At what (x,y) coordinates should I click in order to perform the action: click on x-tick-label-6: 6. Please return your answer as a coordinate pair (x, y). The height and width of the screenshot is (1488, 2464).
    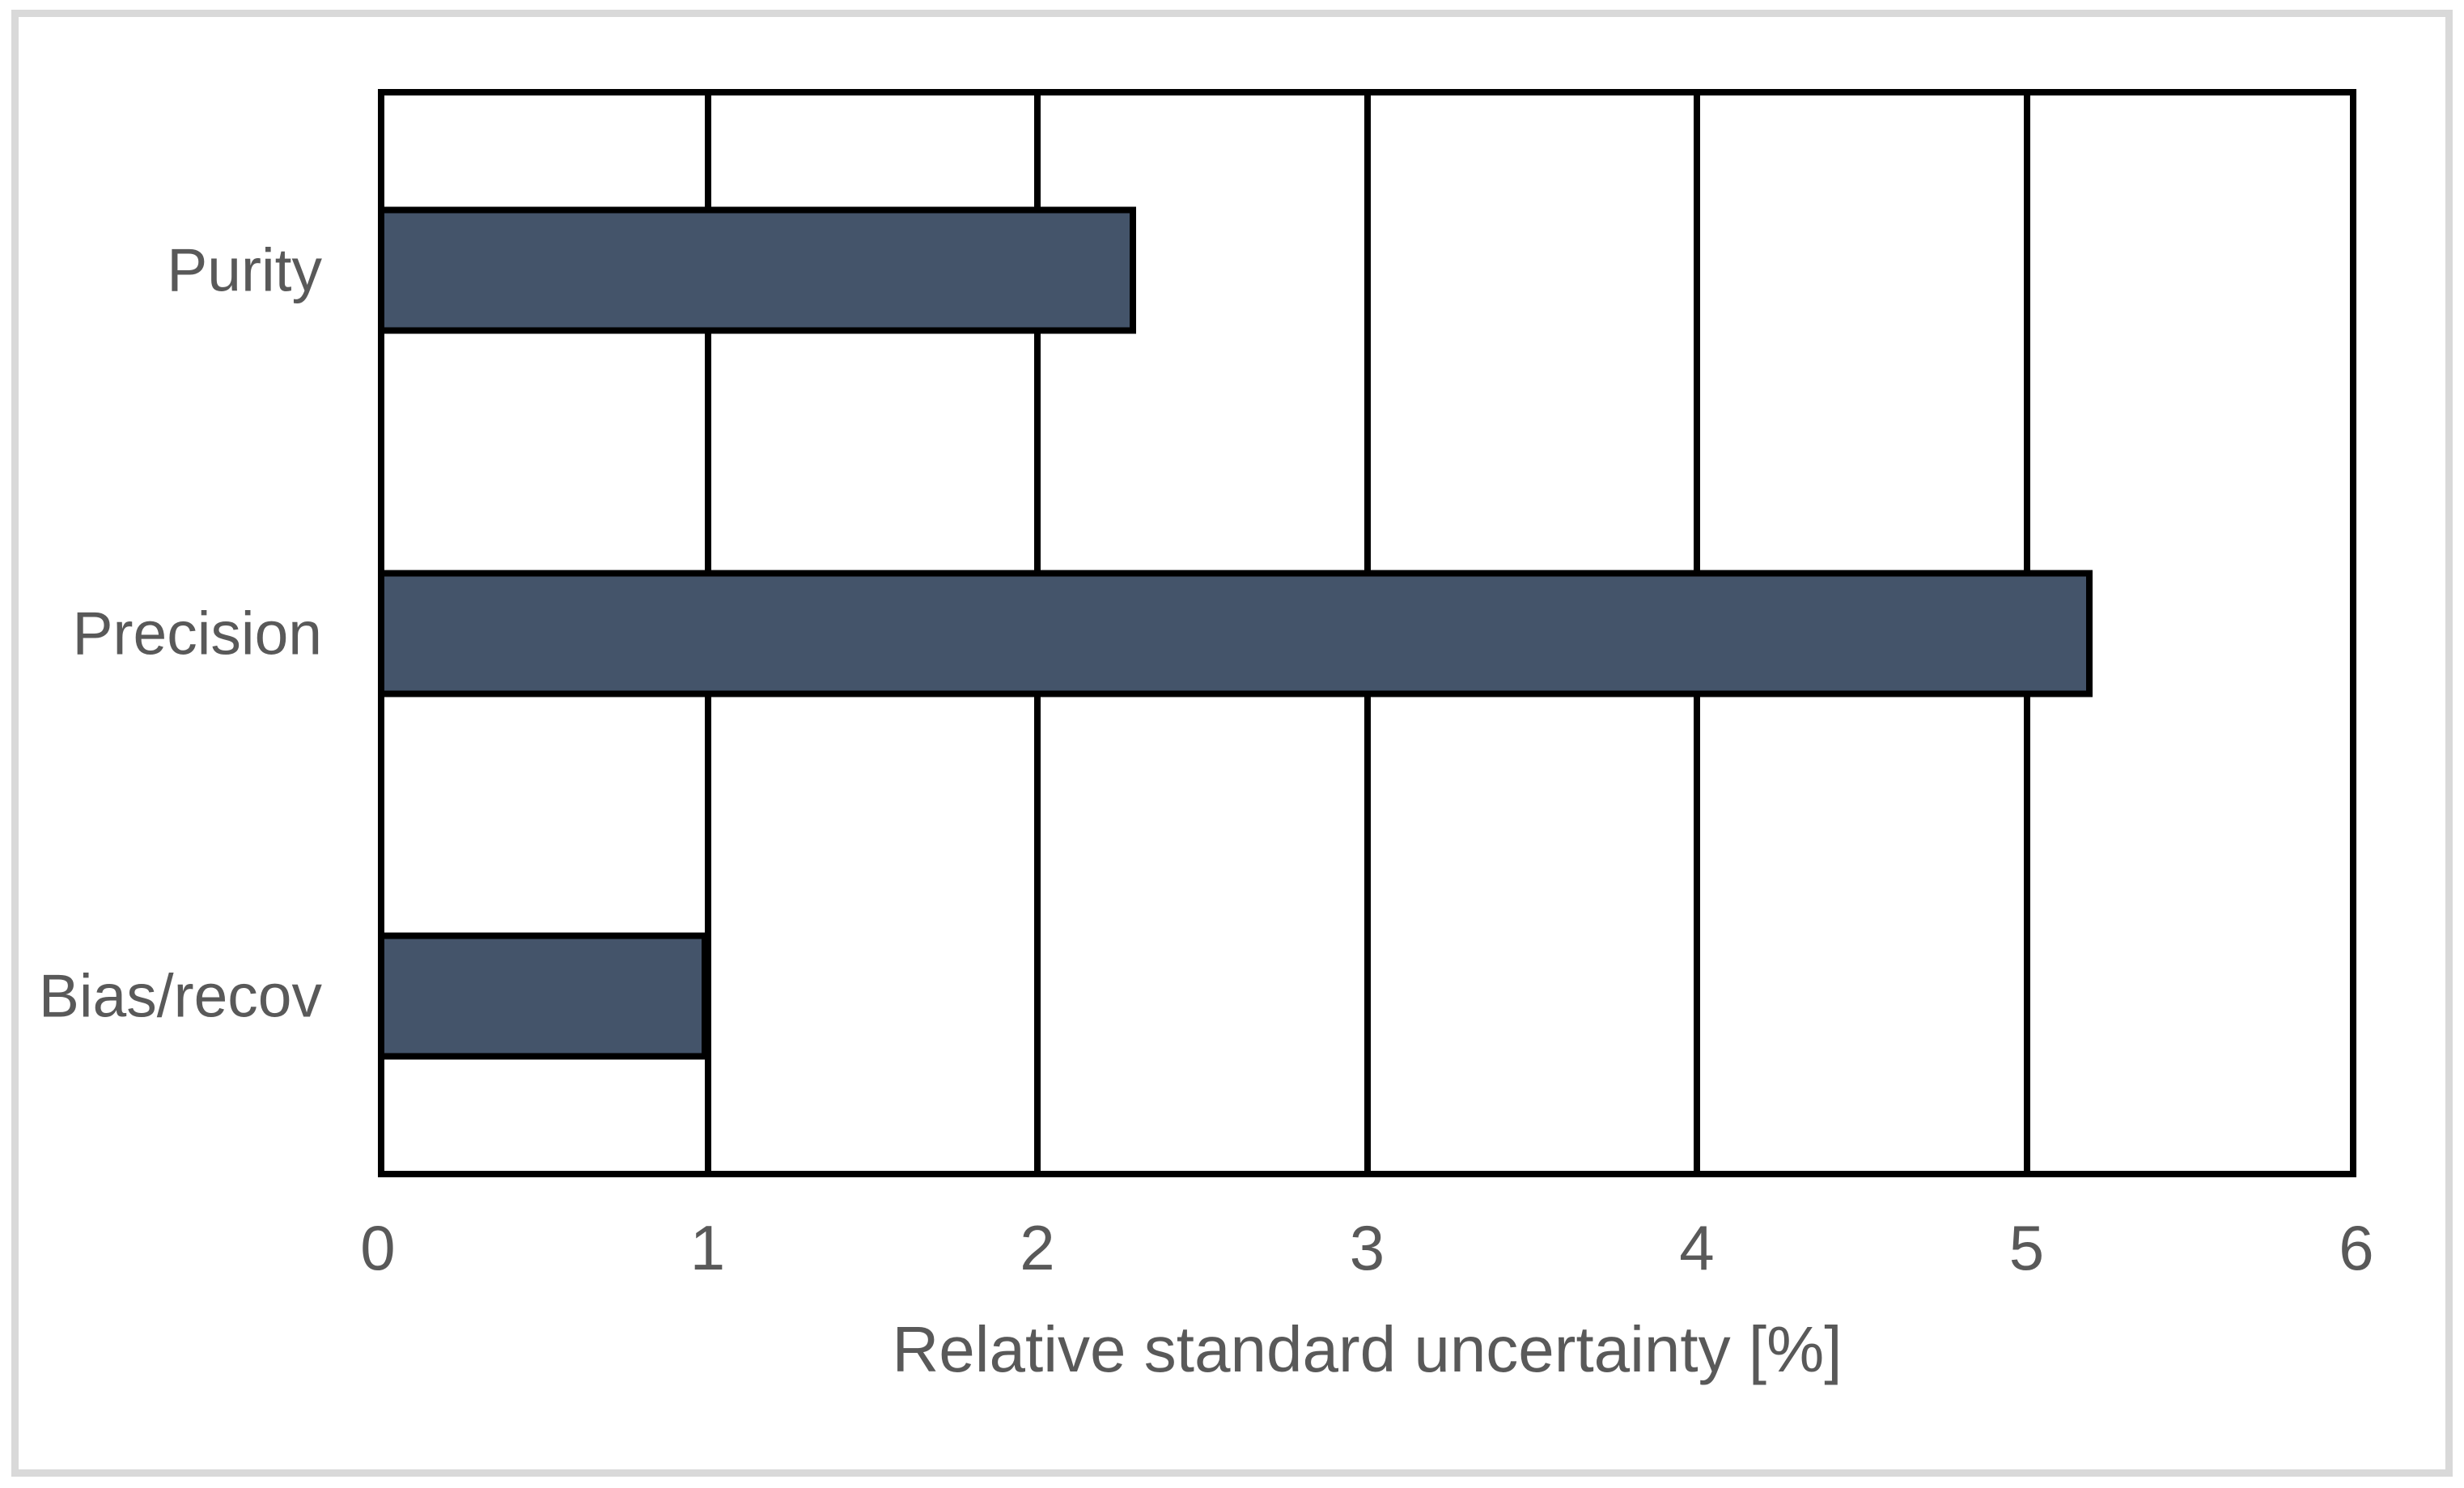
    Looking at the image, I should click on (2356, 1247).